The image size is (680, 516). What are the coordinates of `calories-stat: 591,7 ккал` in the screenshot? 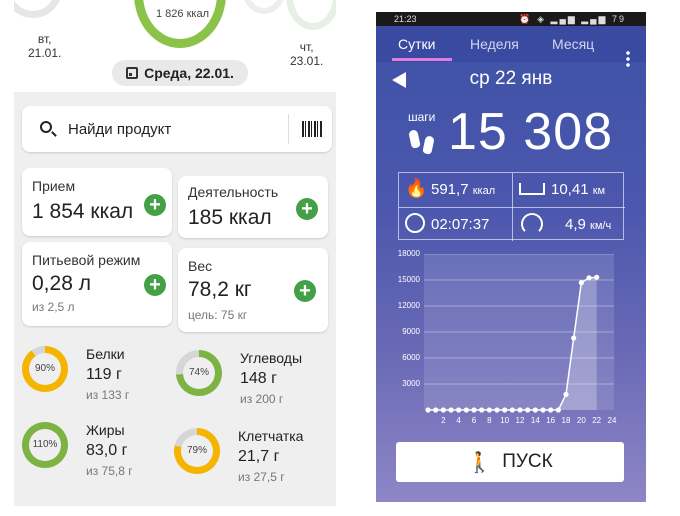 It's located at (463, 189).